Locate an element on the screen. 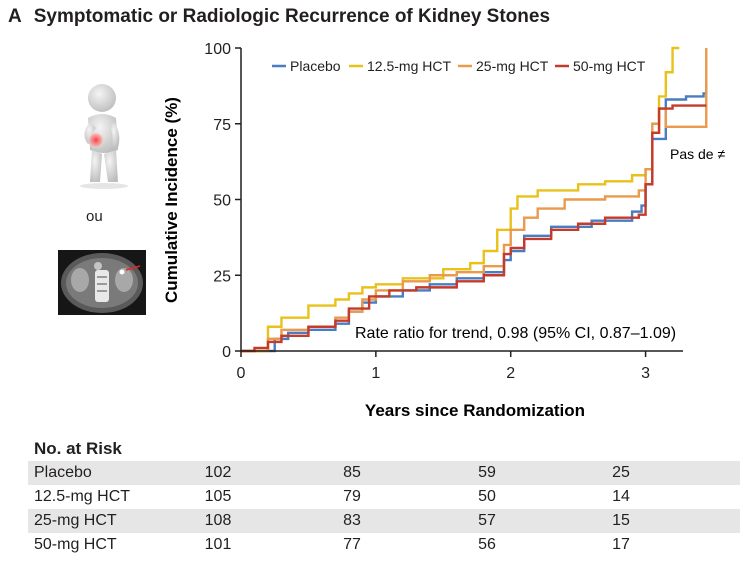  x-axis-label: Years since Randomization is located at coordinates (475, 410).